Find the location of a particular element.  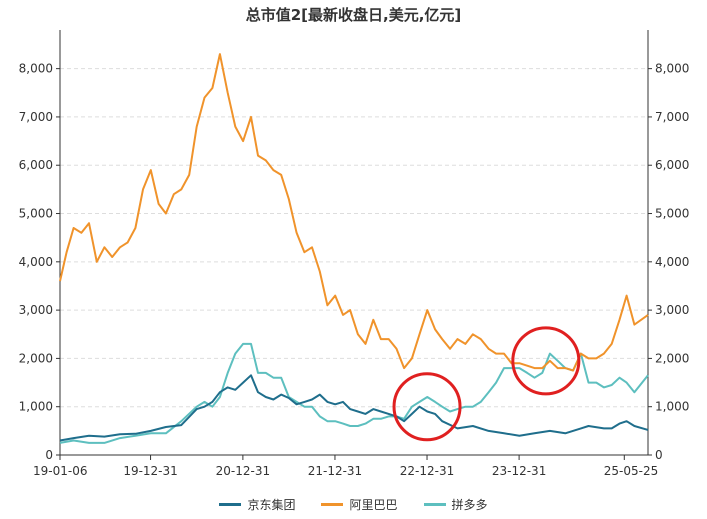

y-tick-label-right: 6,000 is located at coordinates (672, 165).